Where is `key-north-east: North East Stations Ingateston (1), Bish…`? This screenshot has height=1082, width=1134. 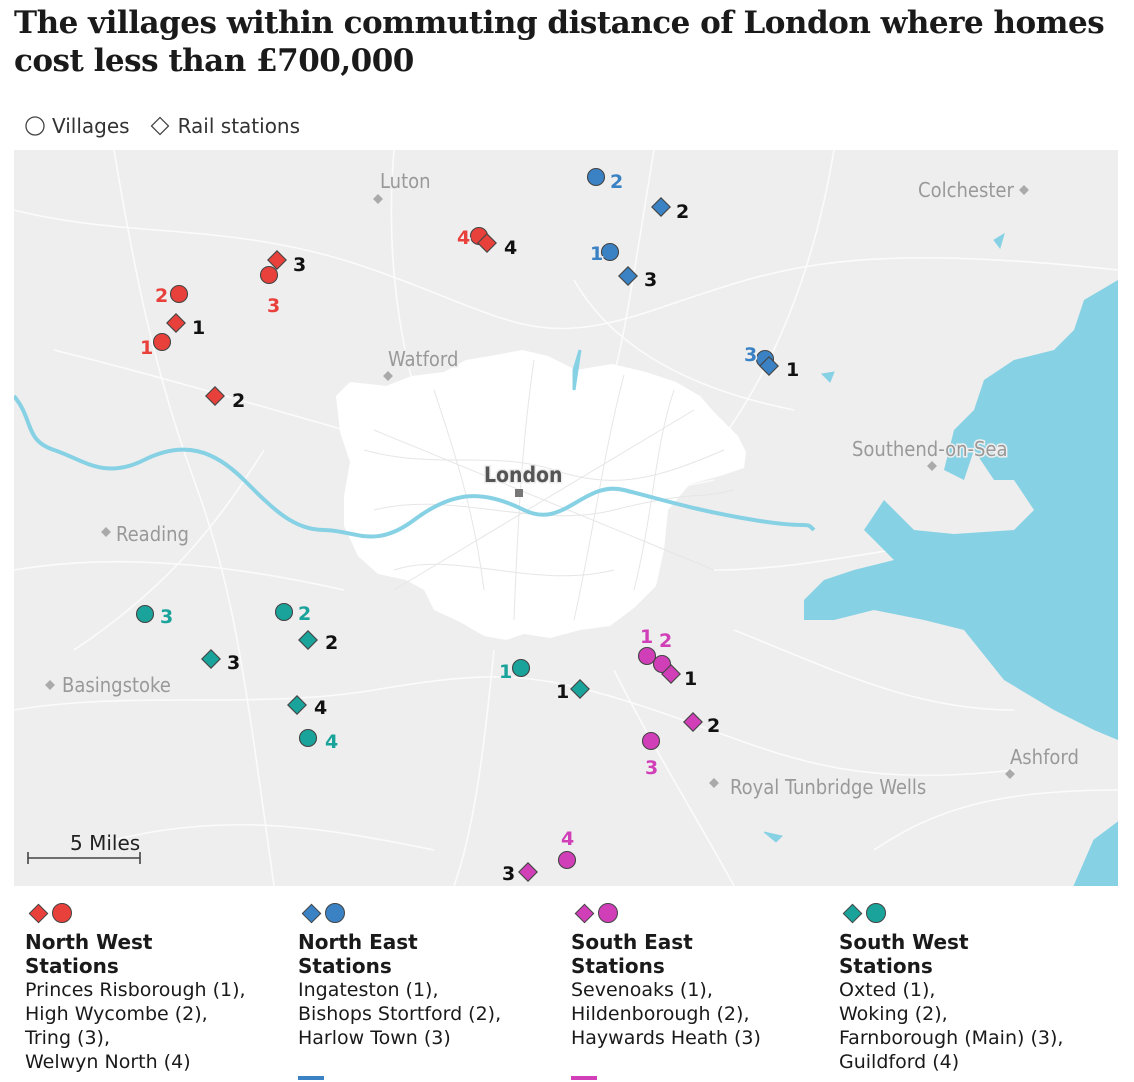 key-north-east: North East Stations Ingateston (1), Bish… is located at coordinates (433, 988).